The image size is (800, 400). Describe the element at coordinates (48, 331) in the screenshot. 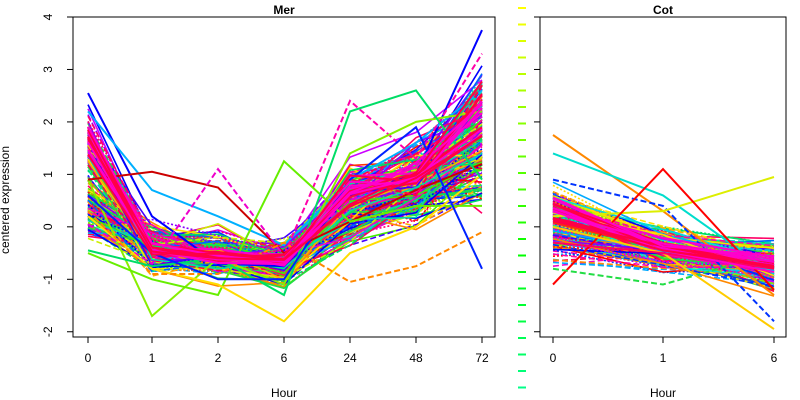

I see `y-tick-label: -2` at that location.